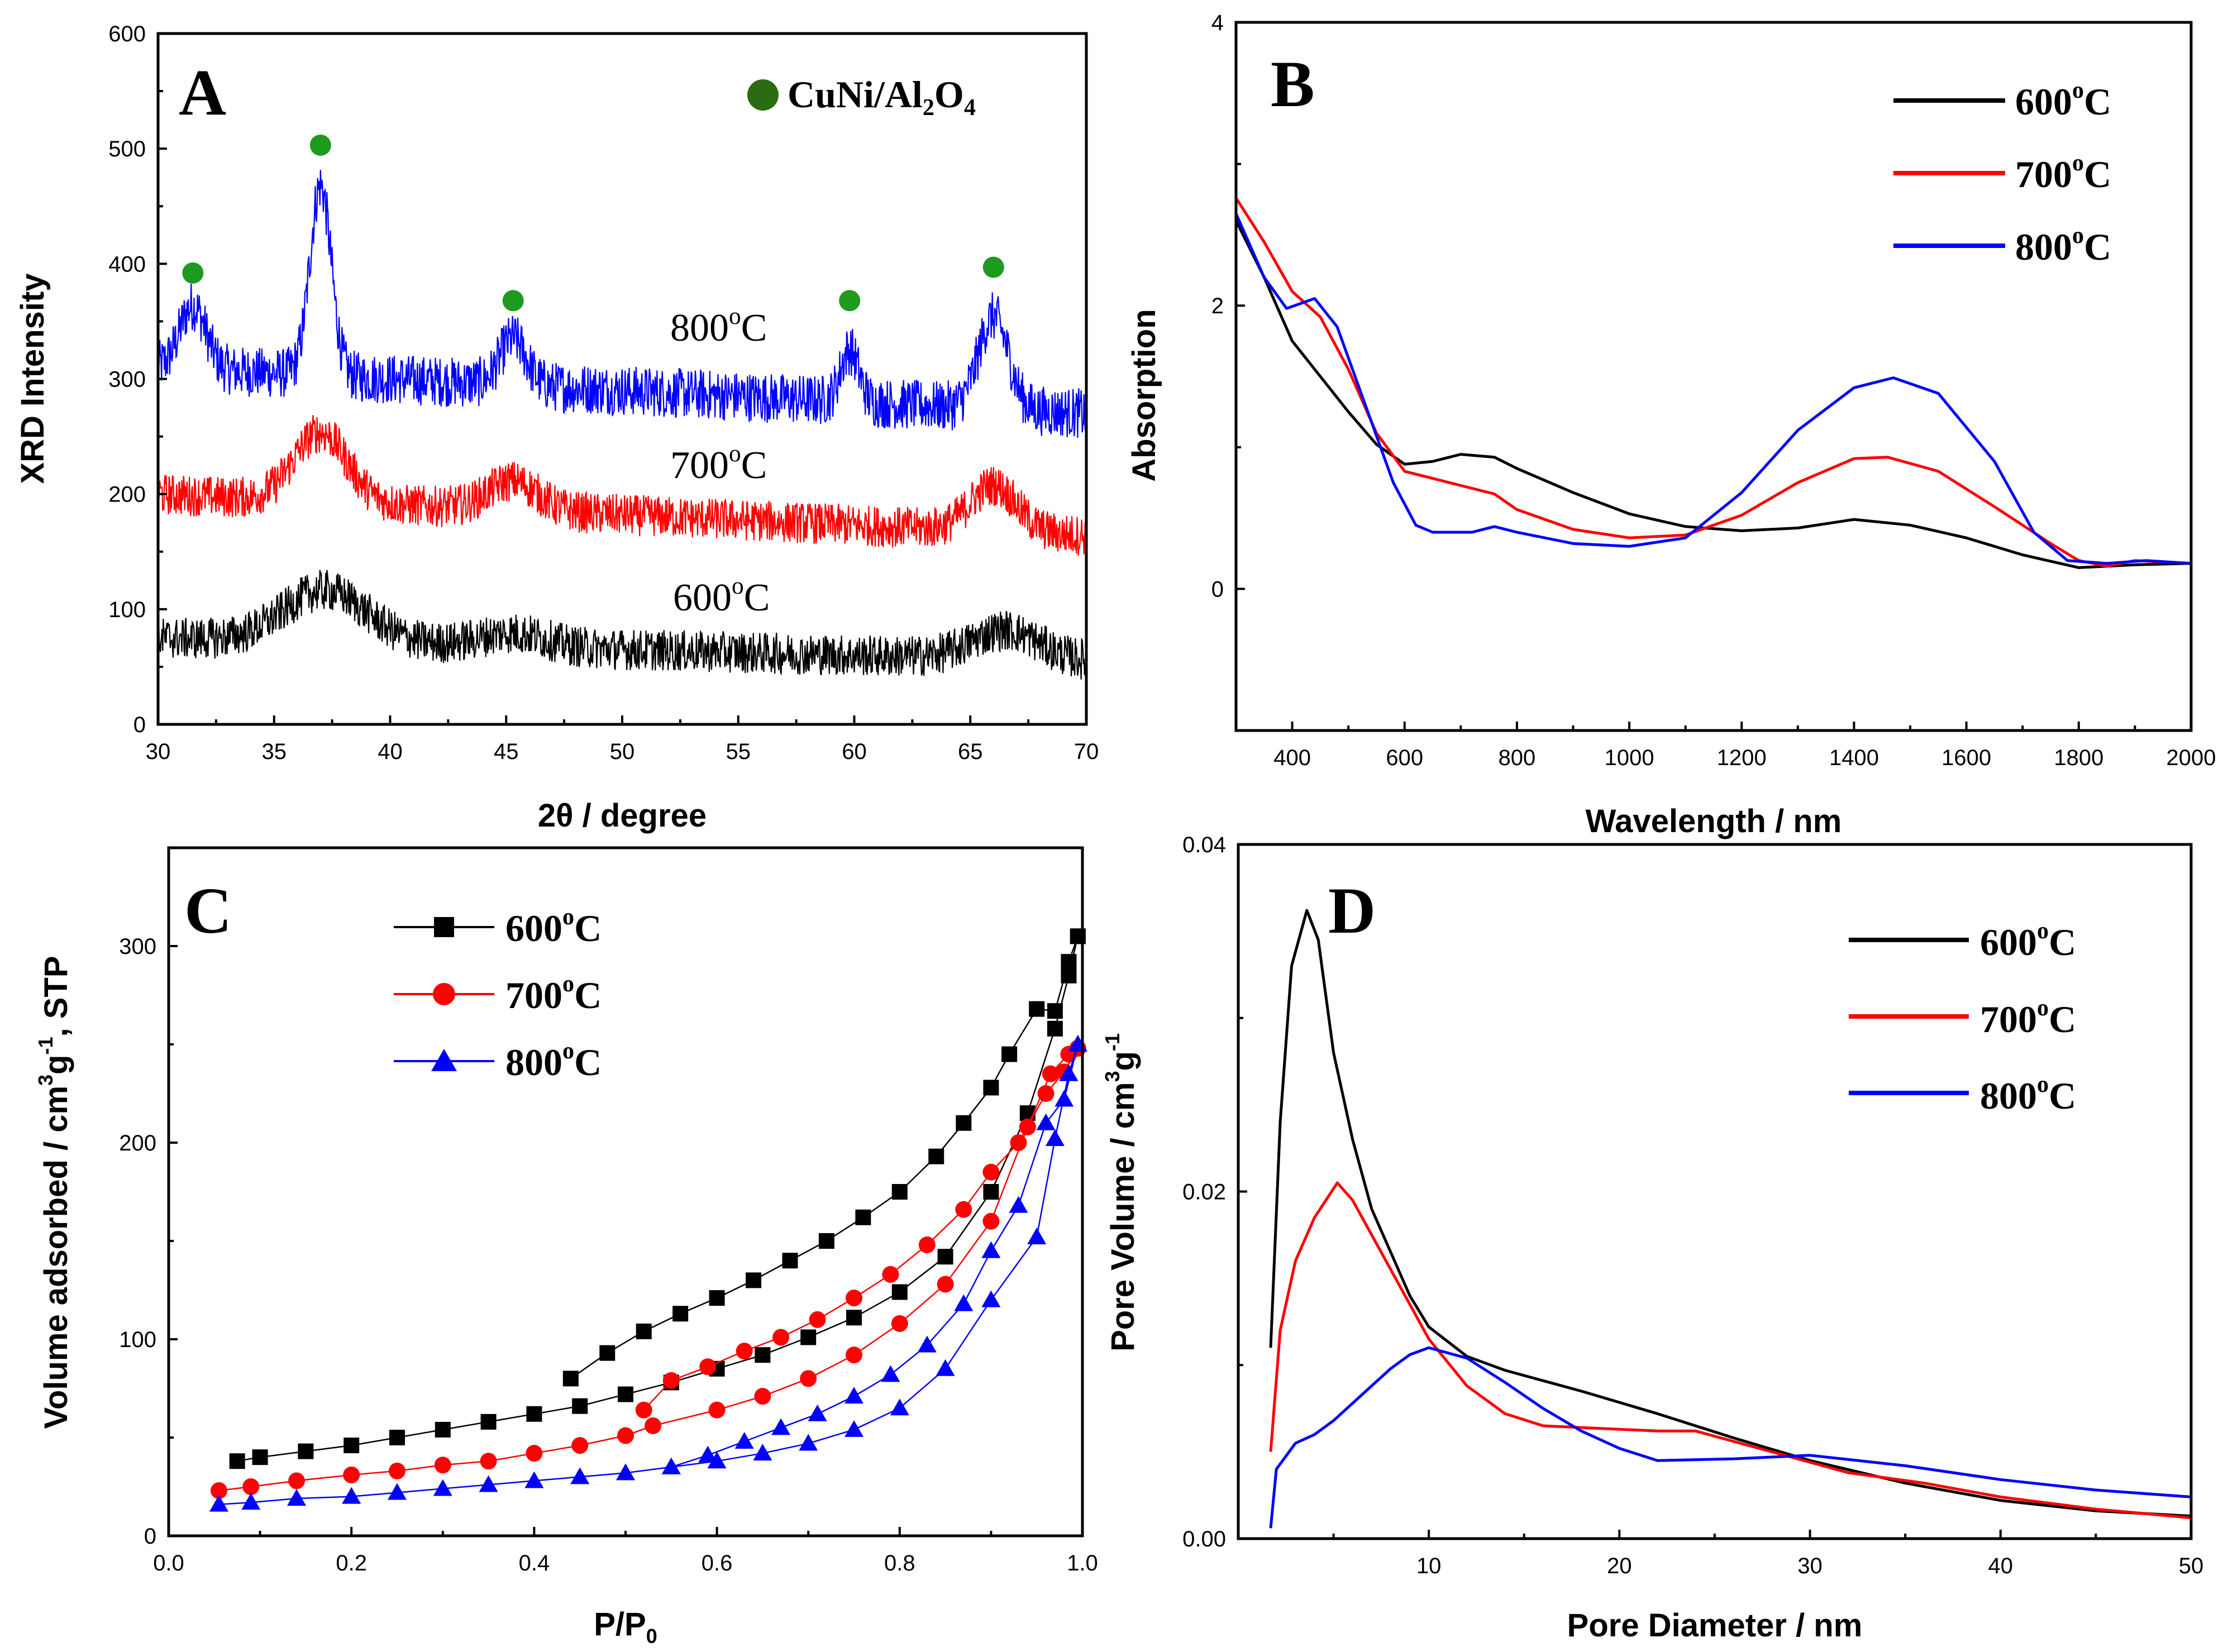  What do you see at coordinates (1517, 758) in the screenshot?
I see `panel-b-xtick-label: 800` at bounding box center [1517, 758].